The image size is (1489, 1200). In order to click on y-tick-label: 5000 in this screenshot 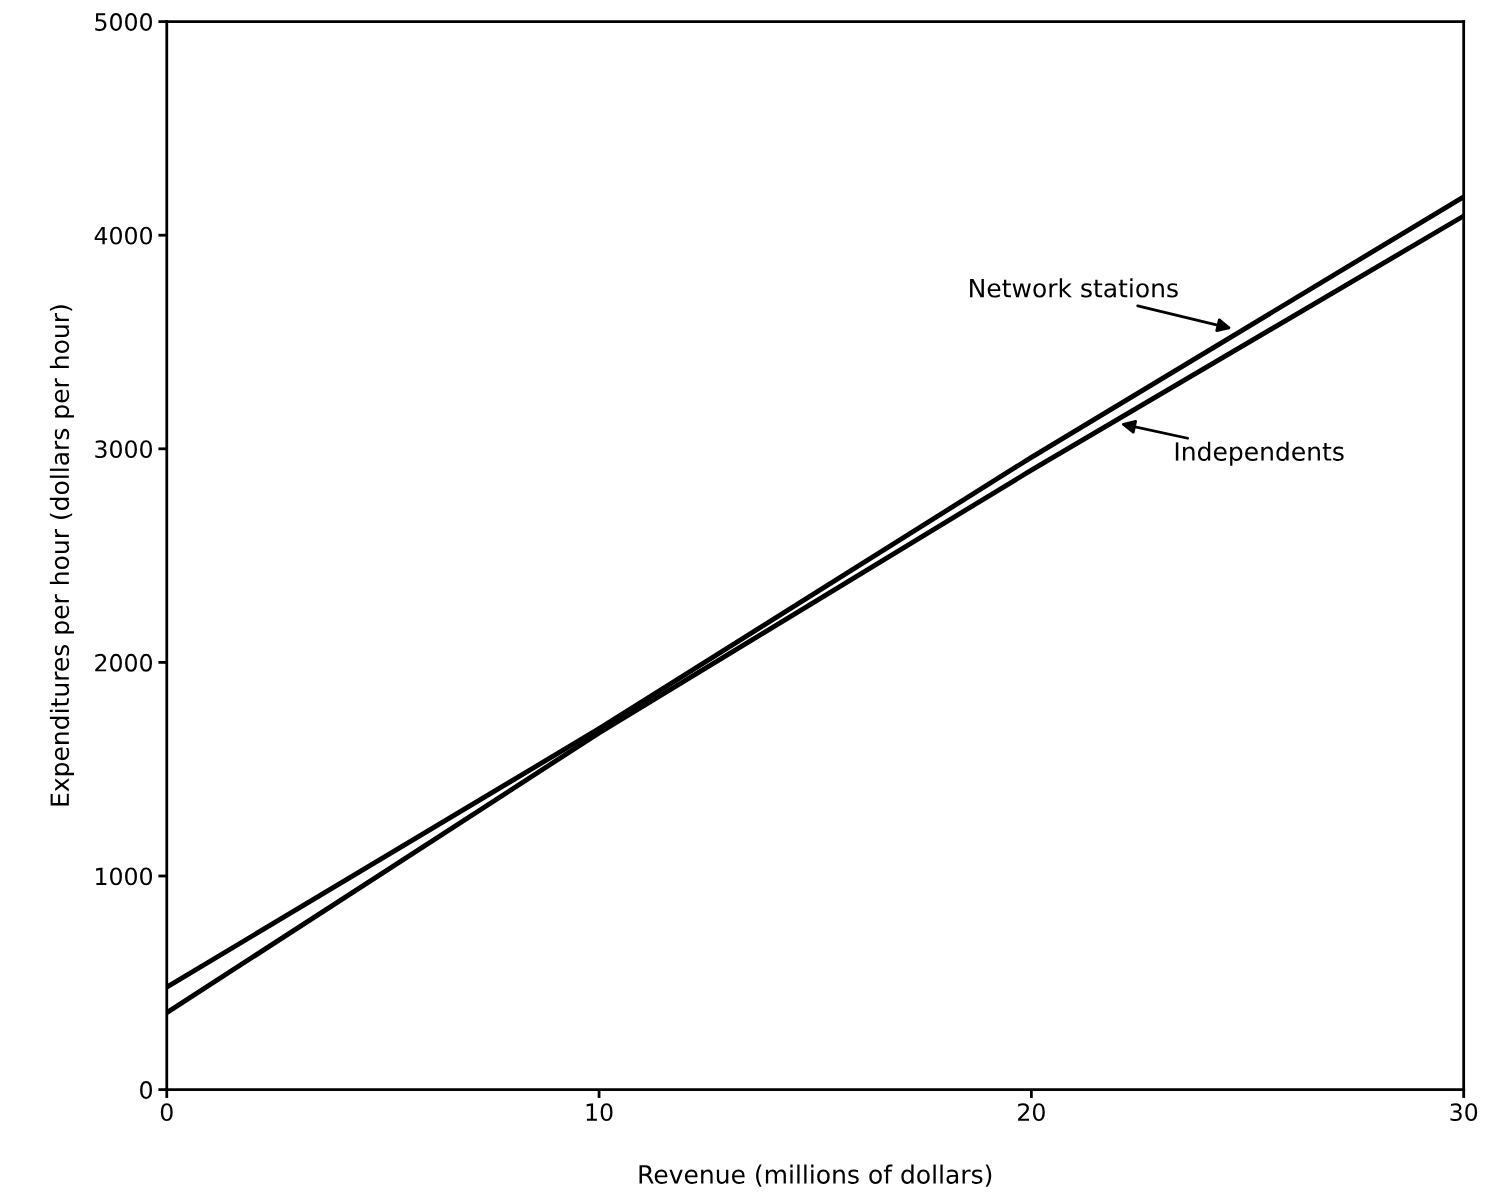, I will do `click(123, 22)`.